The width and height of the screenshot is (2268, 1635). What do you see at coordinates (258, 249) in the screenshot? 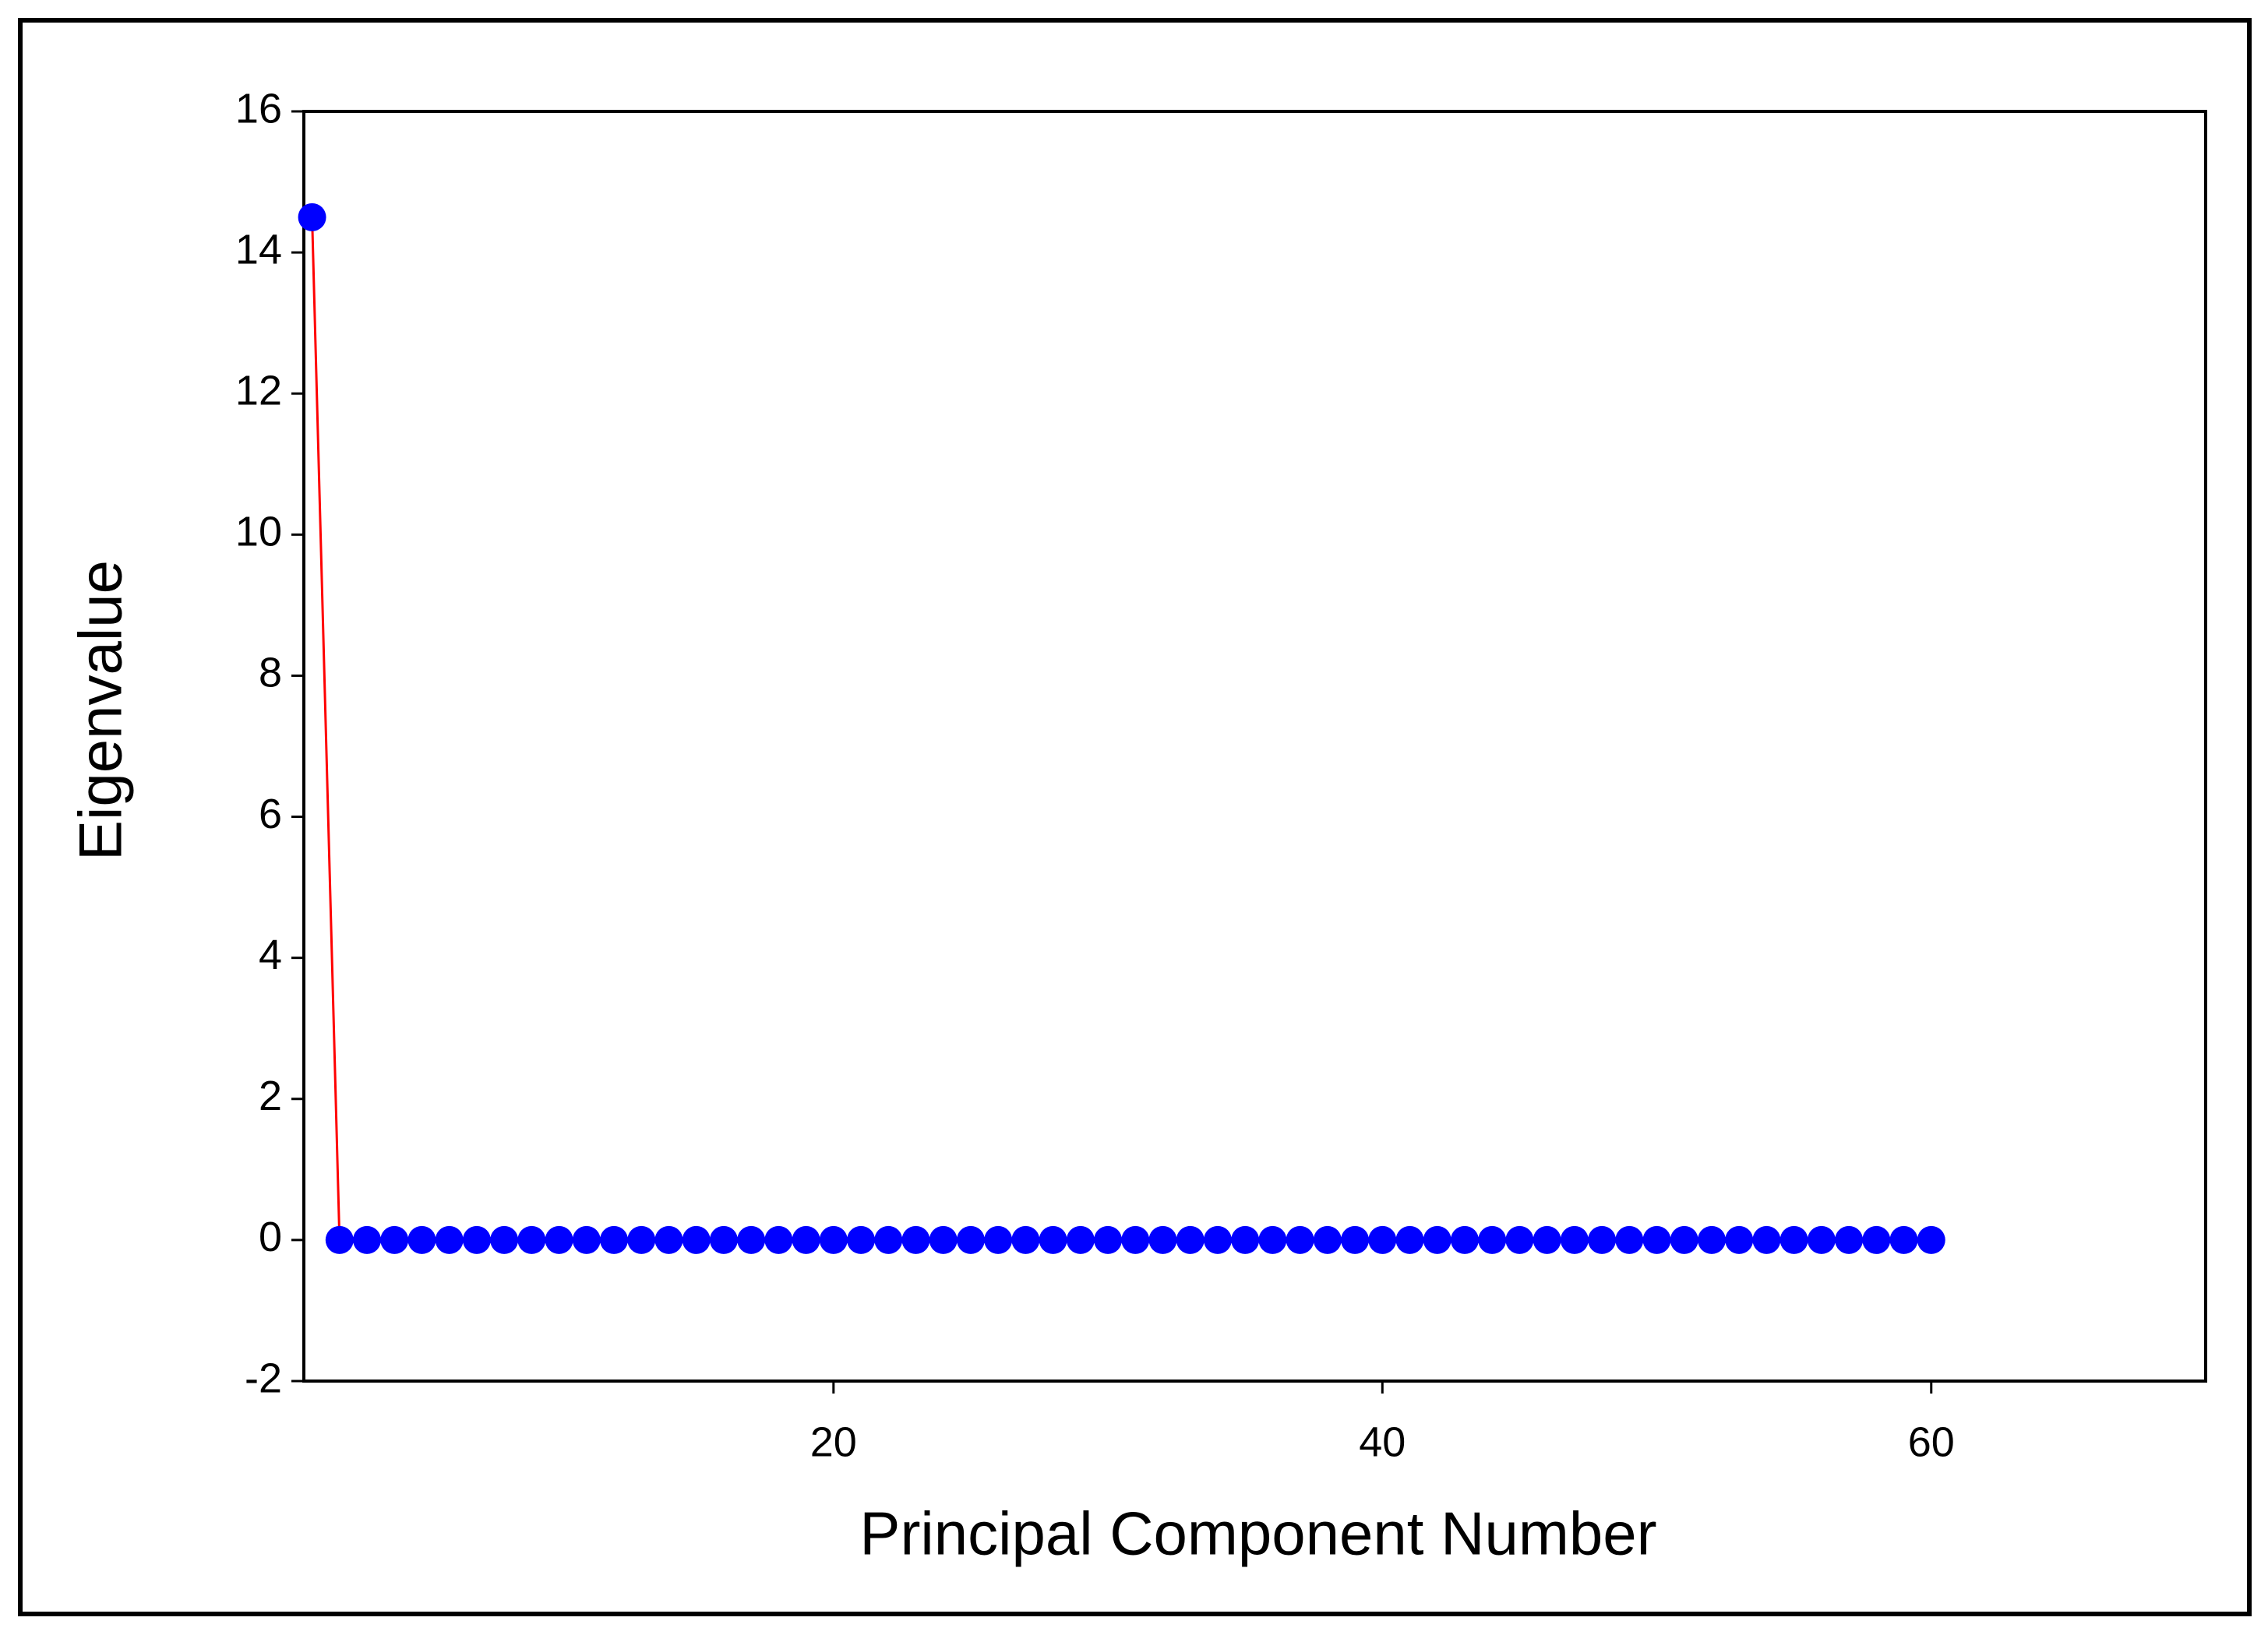
I see `y-tick-label: 14` at bounding box center [258, 249].